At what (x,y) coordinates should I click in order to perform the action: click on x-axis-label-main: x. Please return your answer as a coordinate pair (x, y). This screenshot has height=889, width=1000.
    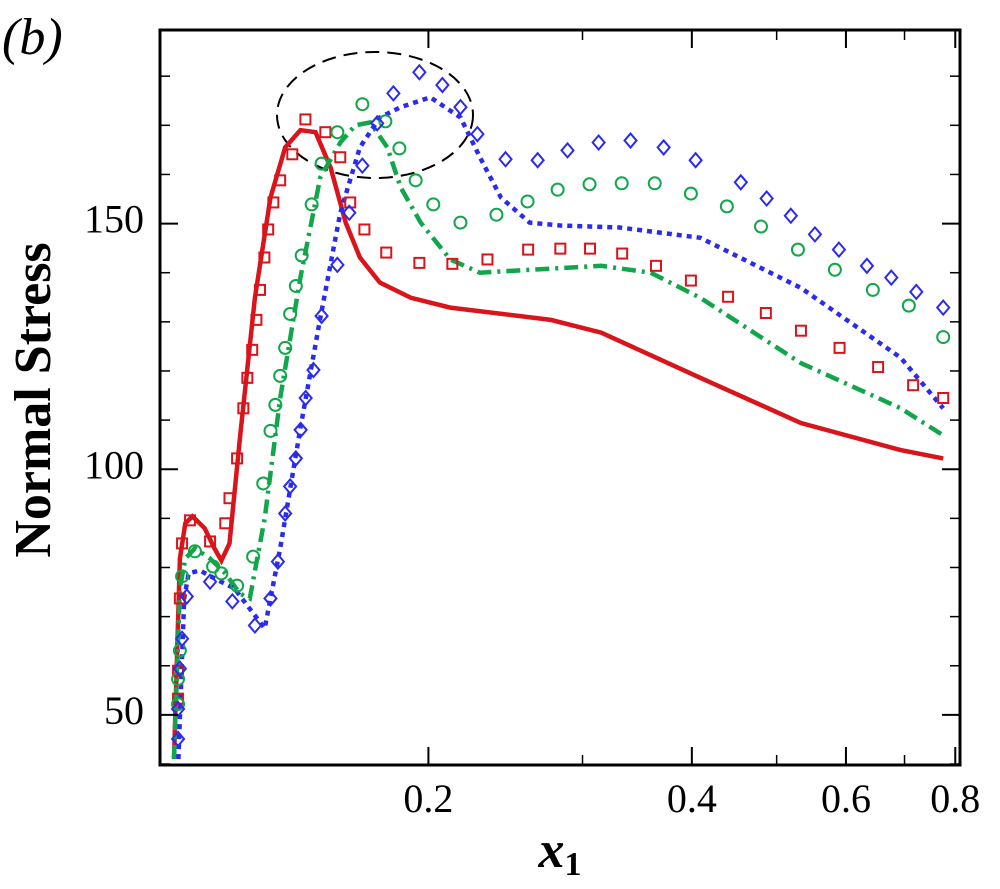
    Looking at the image, I should click on (551, 850).